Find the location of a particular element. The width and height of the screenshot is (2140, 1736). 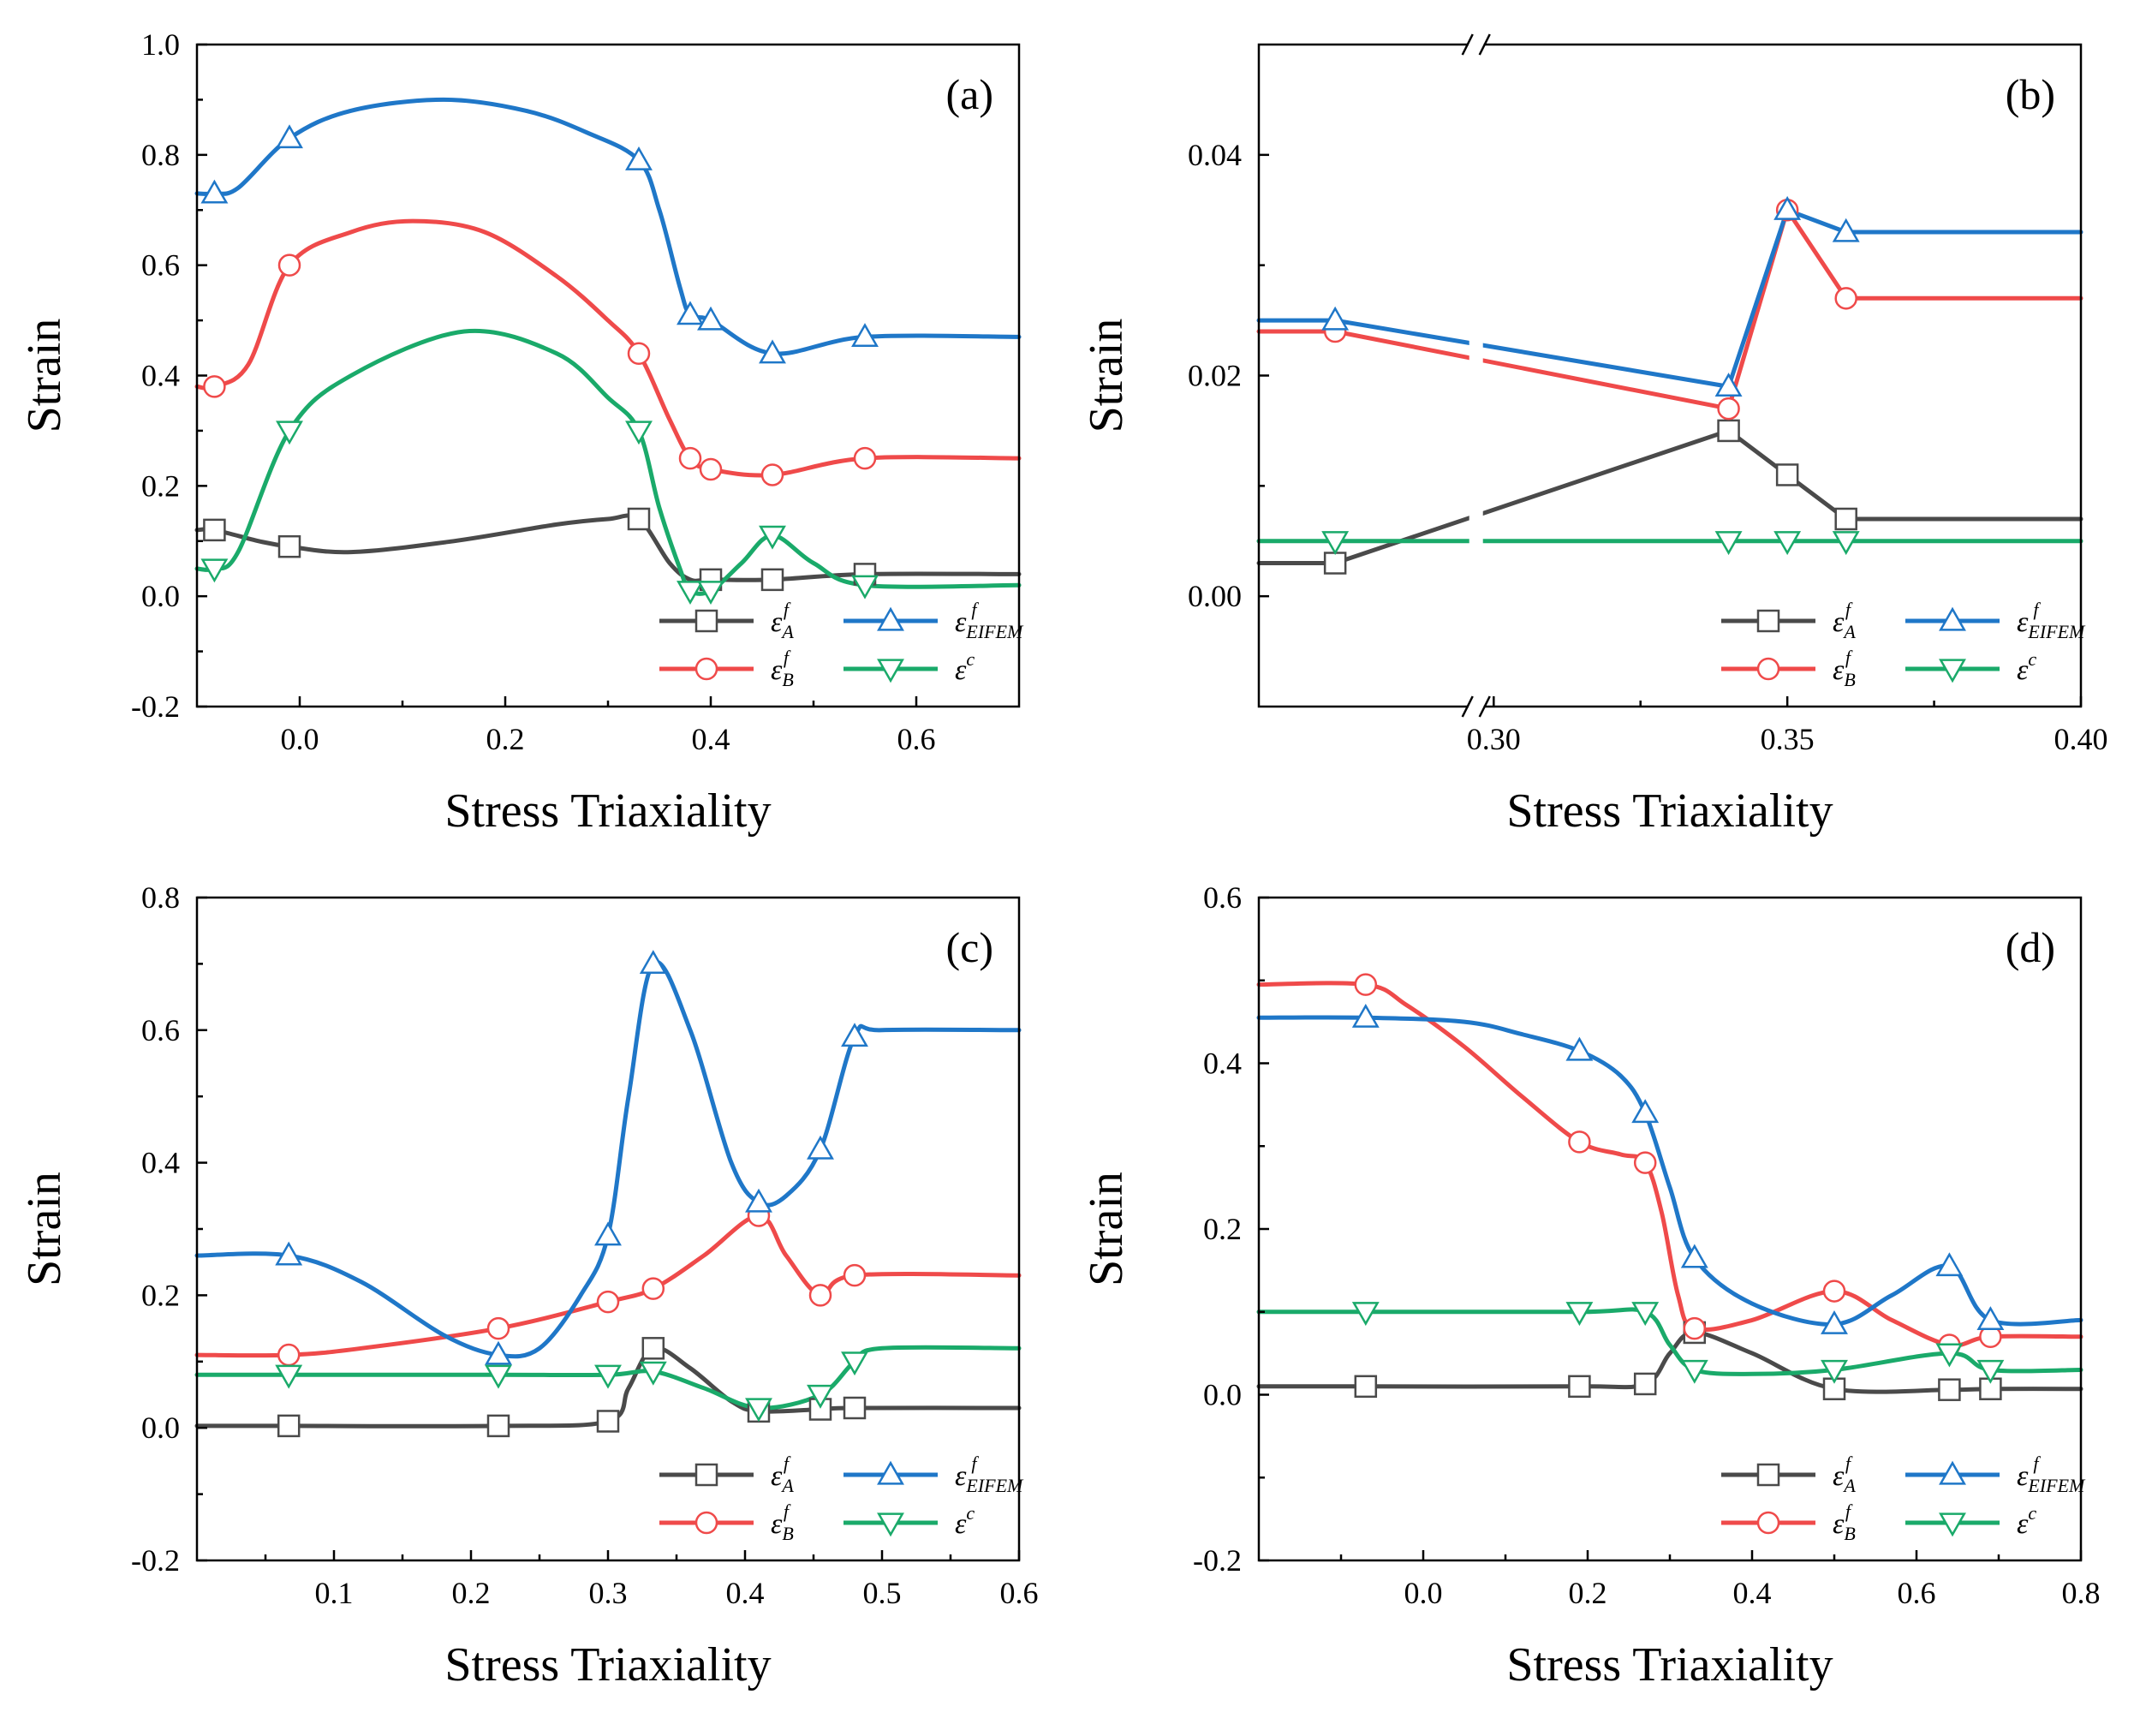

series-lines is located at coordinates (608, 1194).